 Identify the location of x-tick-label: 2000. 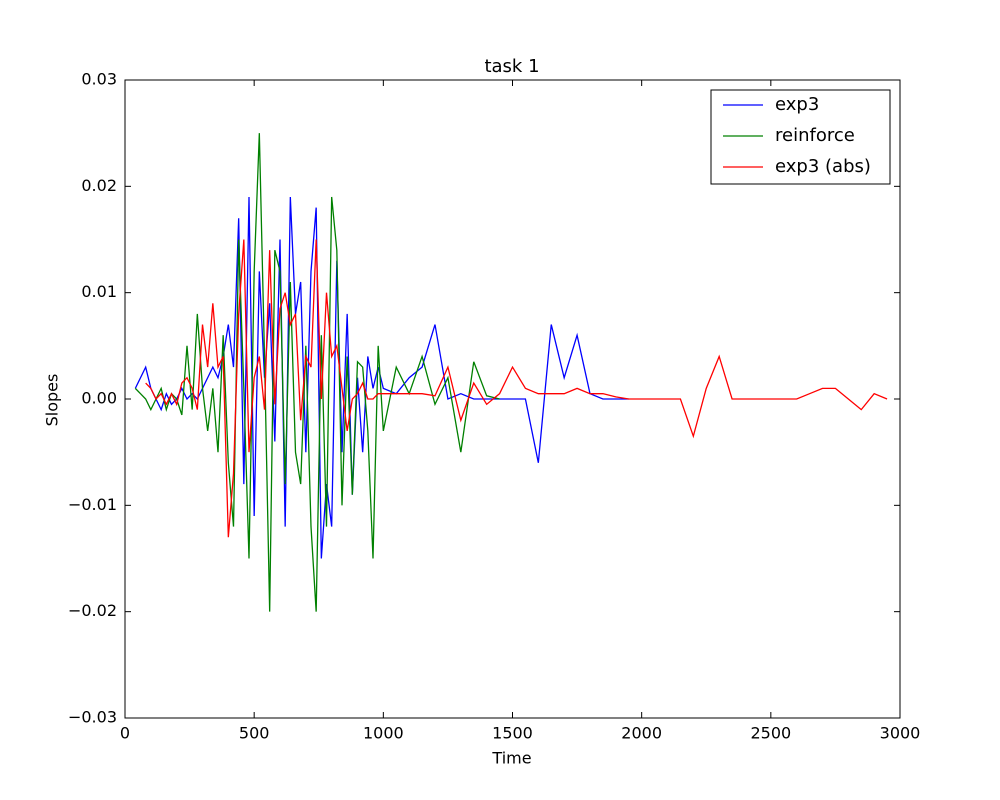
(641, 733).